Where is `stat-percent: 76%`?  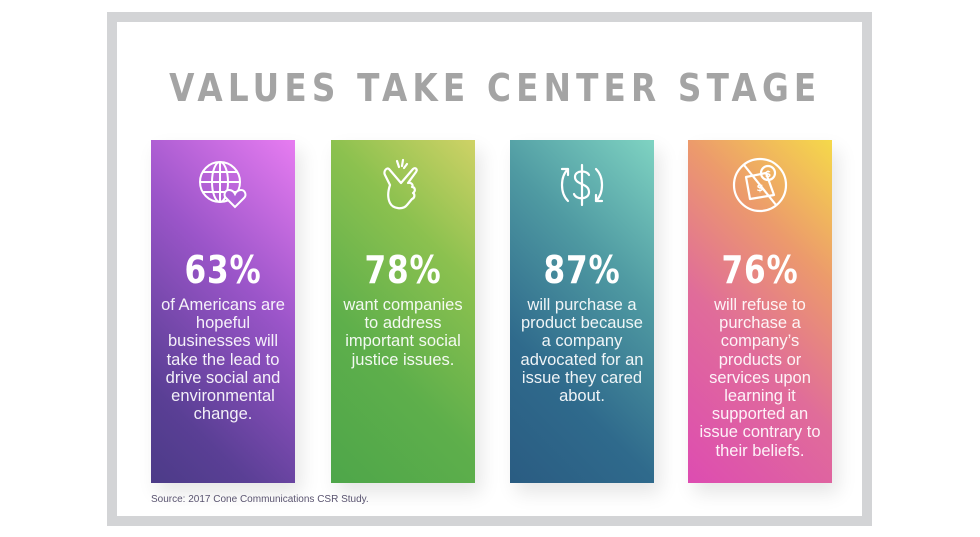
stat-percent: 76% is located at coordinates (760, 270).